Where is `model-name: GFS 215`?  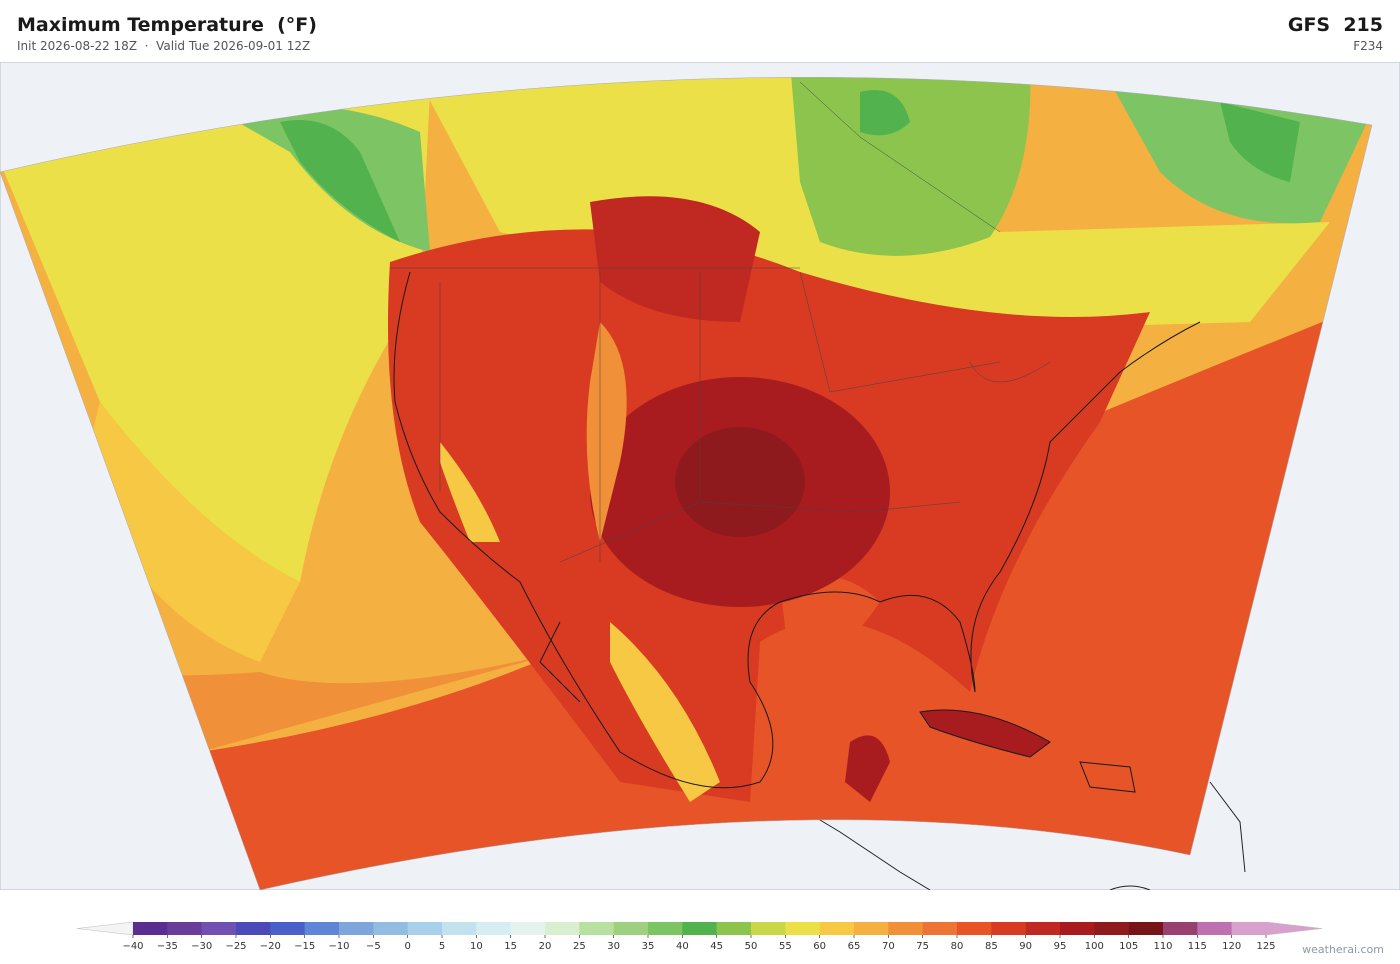 model-name: GFS 215 is located at coordinates (1335, 25).